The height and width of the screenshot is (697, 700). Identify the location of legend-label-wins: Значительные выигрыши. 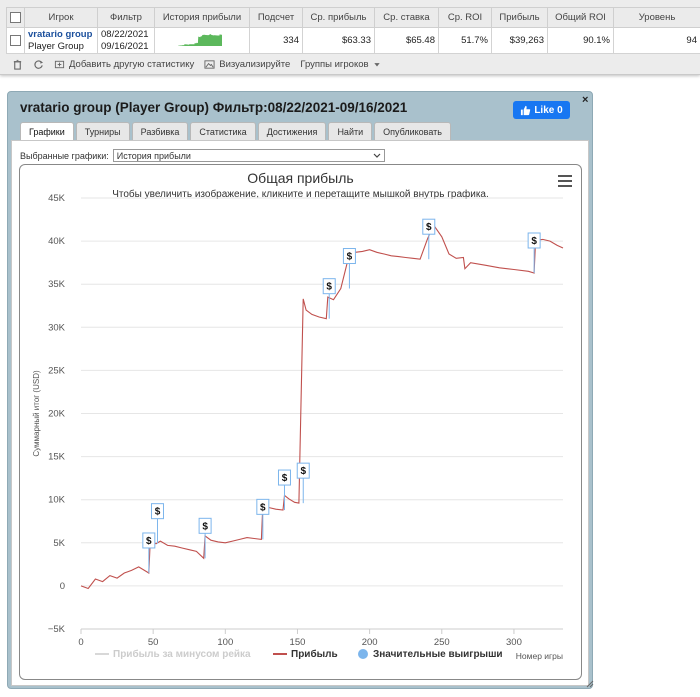
(438, 654).